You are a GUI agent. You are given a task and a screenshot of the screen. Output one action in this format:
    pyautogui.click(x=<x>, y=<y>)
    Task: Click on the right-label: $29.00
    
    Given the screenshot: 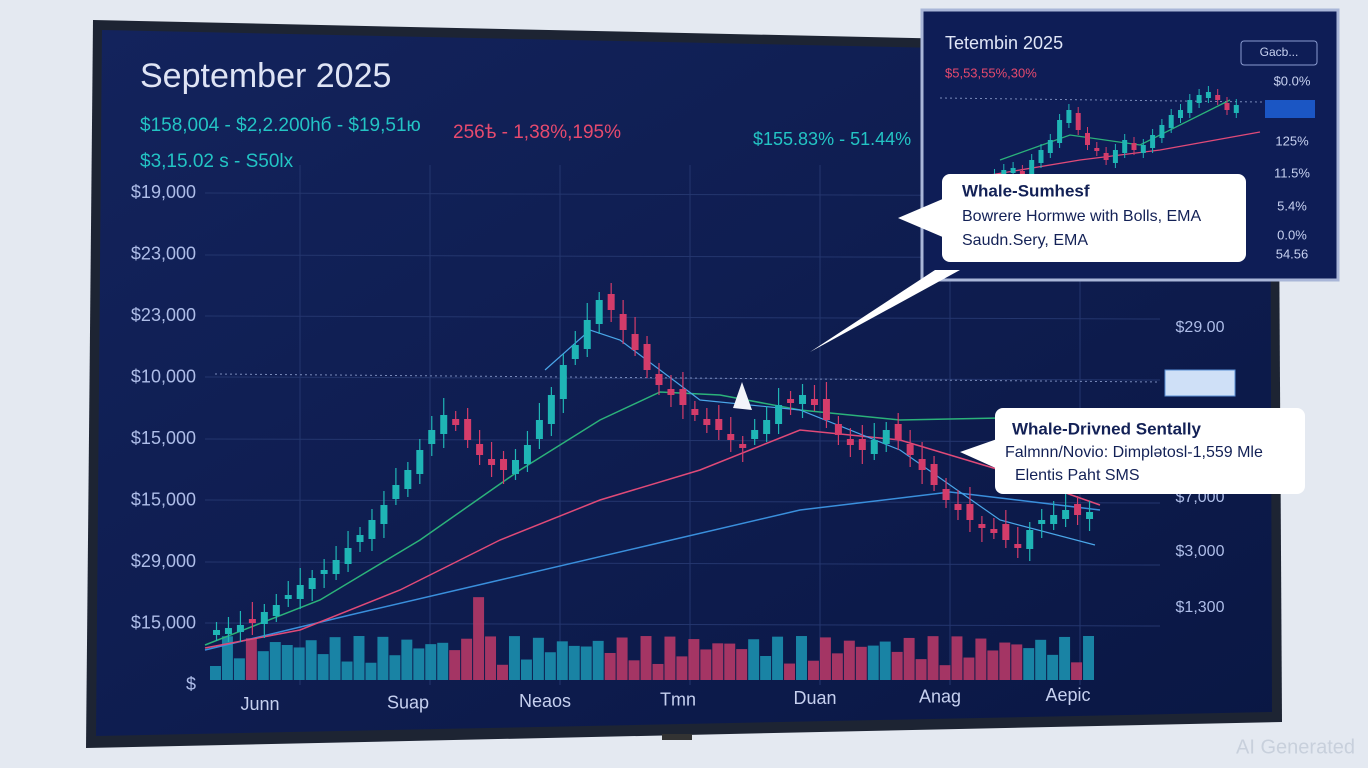 What is the action you would take?
    pyautogui.click(x=1200, y=327)
    